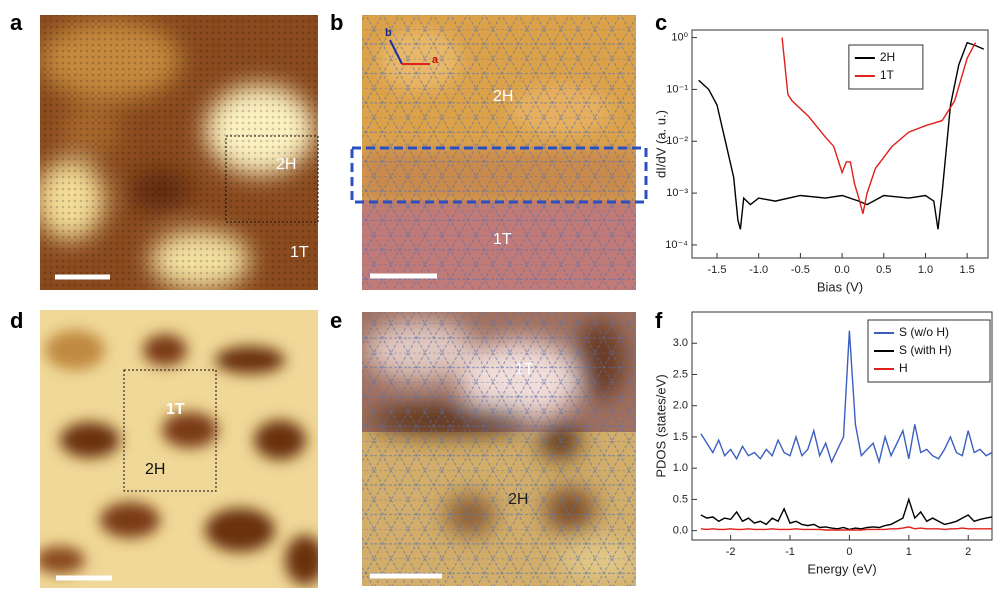  I want to click on panel-letter: d, so click(16, 320).